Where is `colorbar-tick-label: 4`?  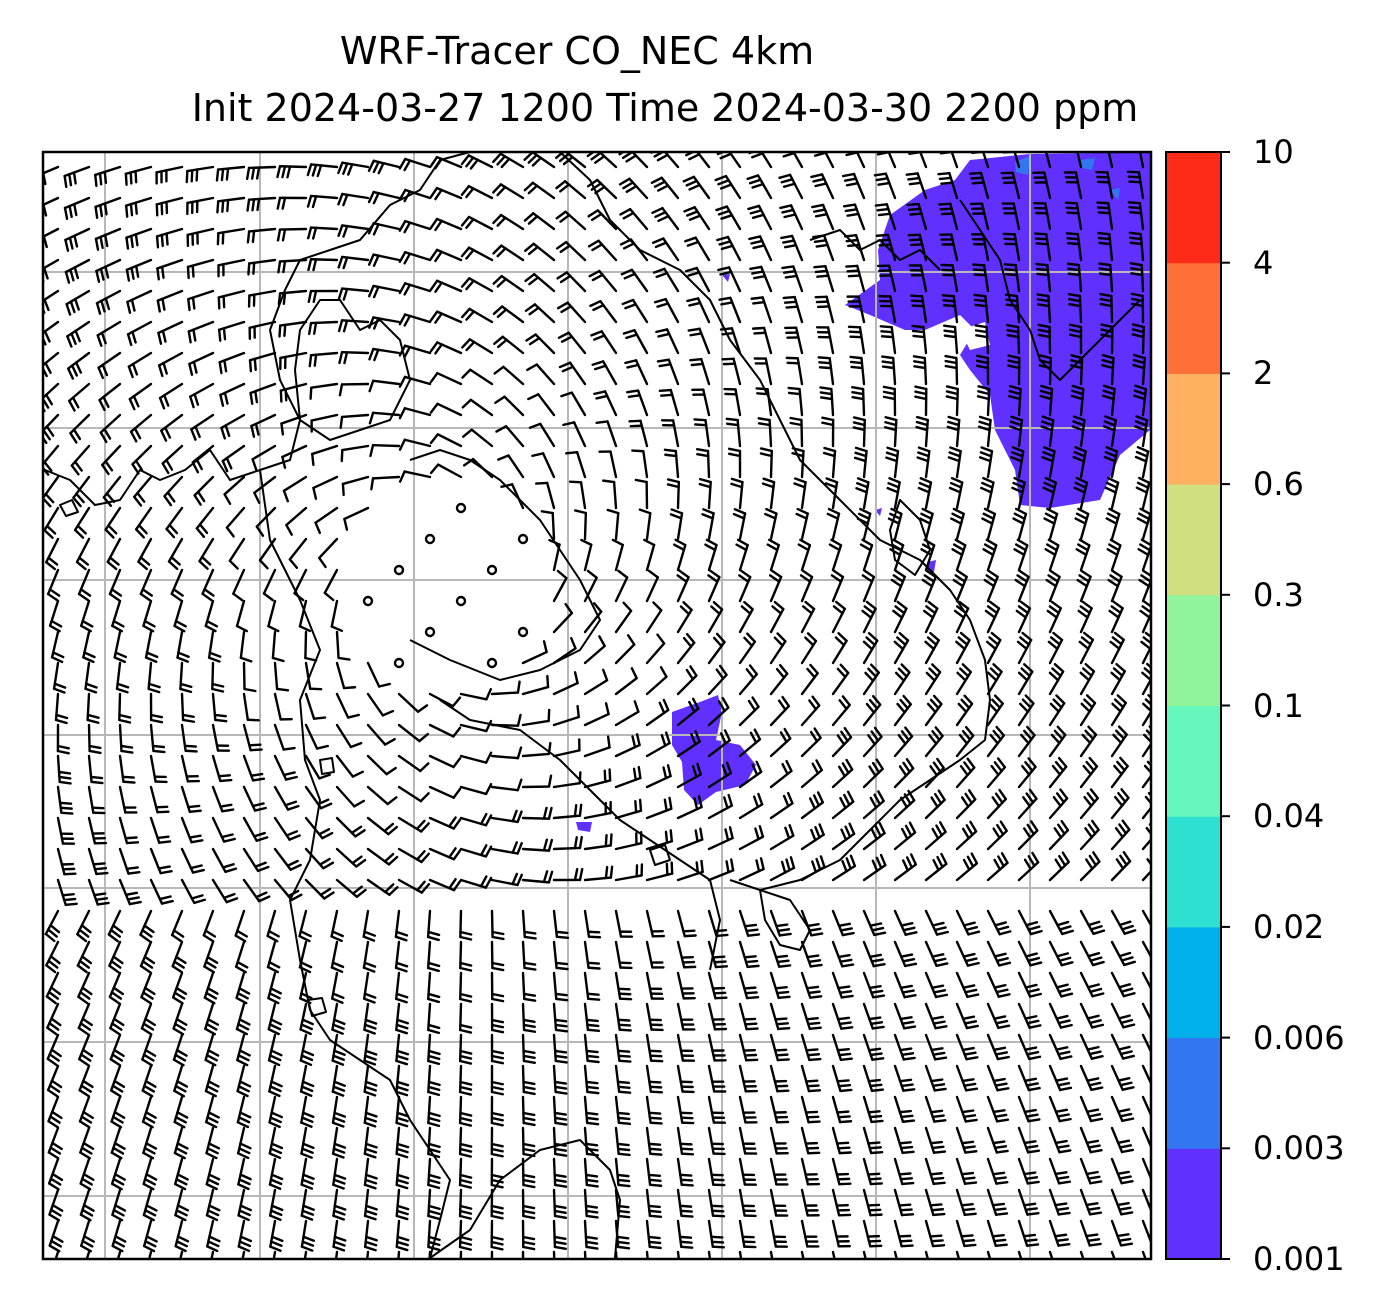 colorbar-tick-label: 4 is located at coordinates (1263, 262).